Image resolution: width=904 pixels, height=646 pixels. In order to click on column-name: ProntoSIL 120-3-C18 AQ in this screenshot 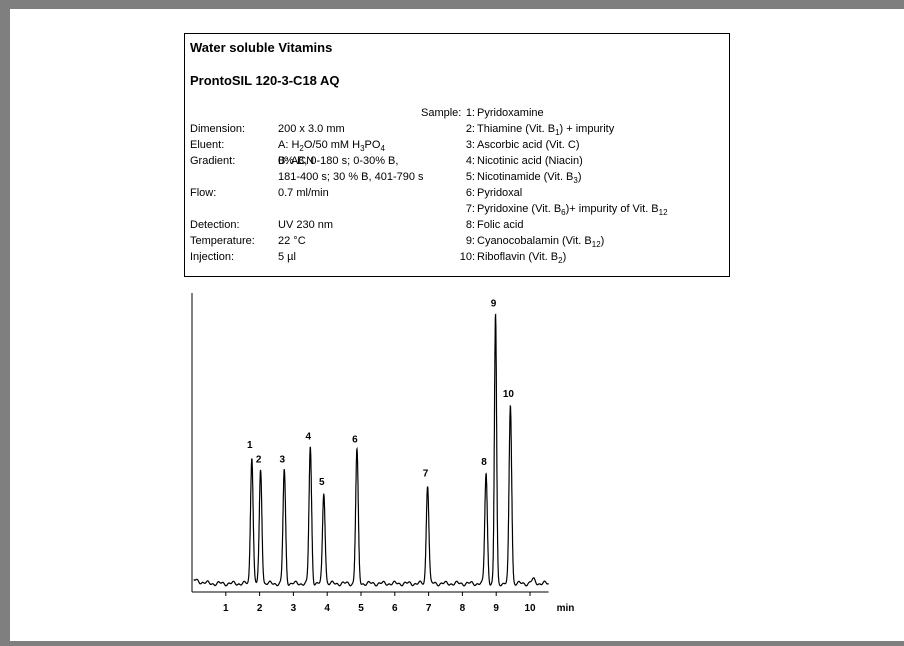, I will do `click(265, 80)`.